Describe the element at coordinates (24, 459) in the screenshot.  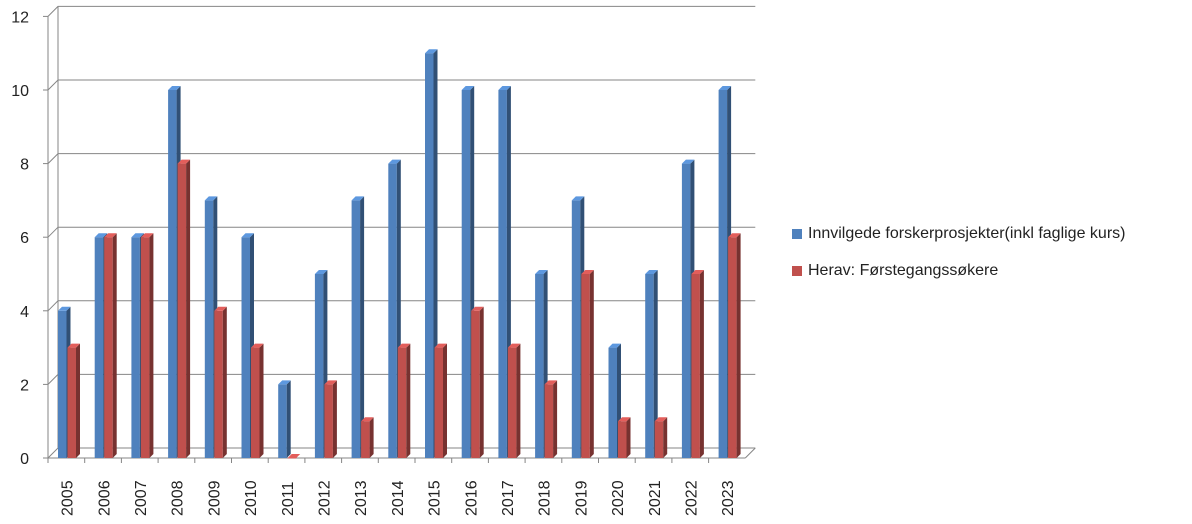
I see `y-tick-label: 0` at that location.